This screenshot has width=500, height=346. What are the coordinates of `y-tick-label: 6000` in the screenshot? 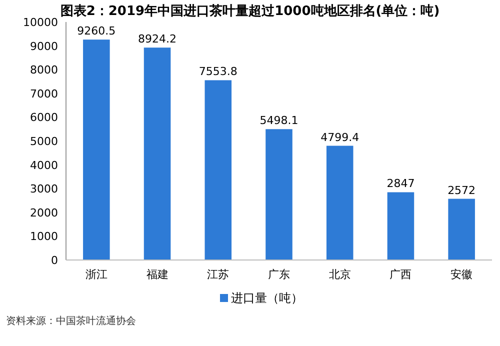 It's located at (44, 117).